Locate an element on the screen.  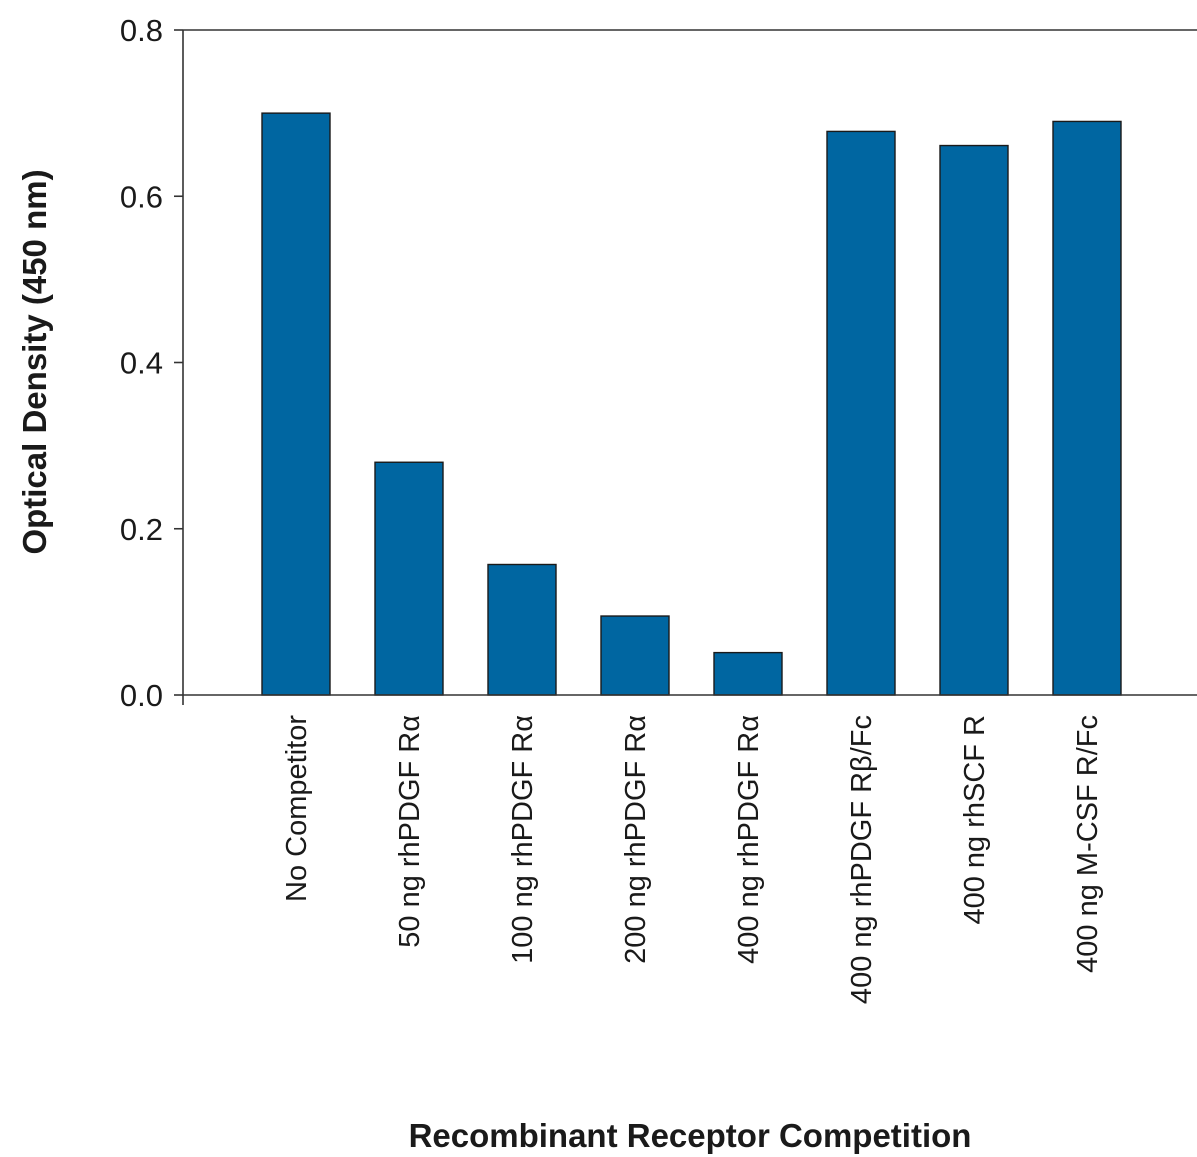
x-category-label: 400 ng M-CSF R/Fc is located at coordinates (1088, 844).